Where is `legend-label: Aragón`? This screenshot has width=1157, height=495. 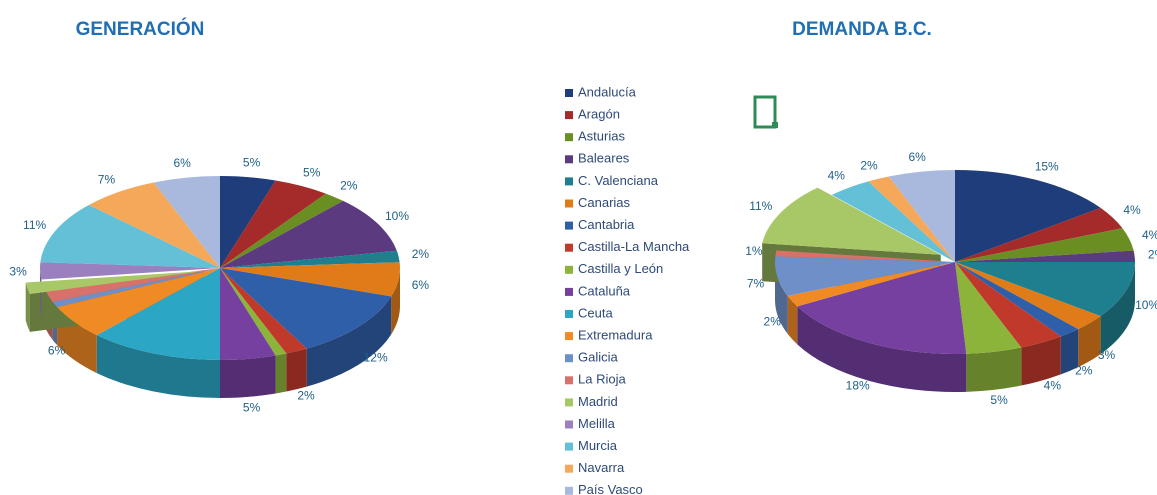 legend-label: Aragón is located at coordinates (599, 114).